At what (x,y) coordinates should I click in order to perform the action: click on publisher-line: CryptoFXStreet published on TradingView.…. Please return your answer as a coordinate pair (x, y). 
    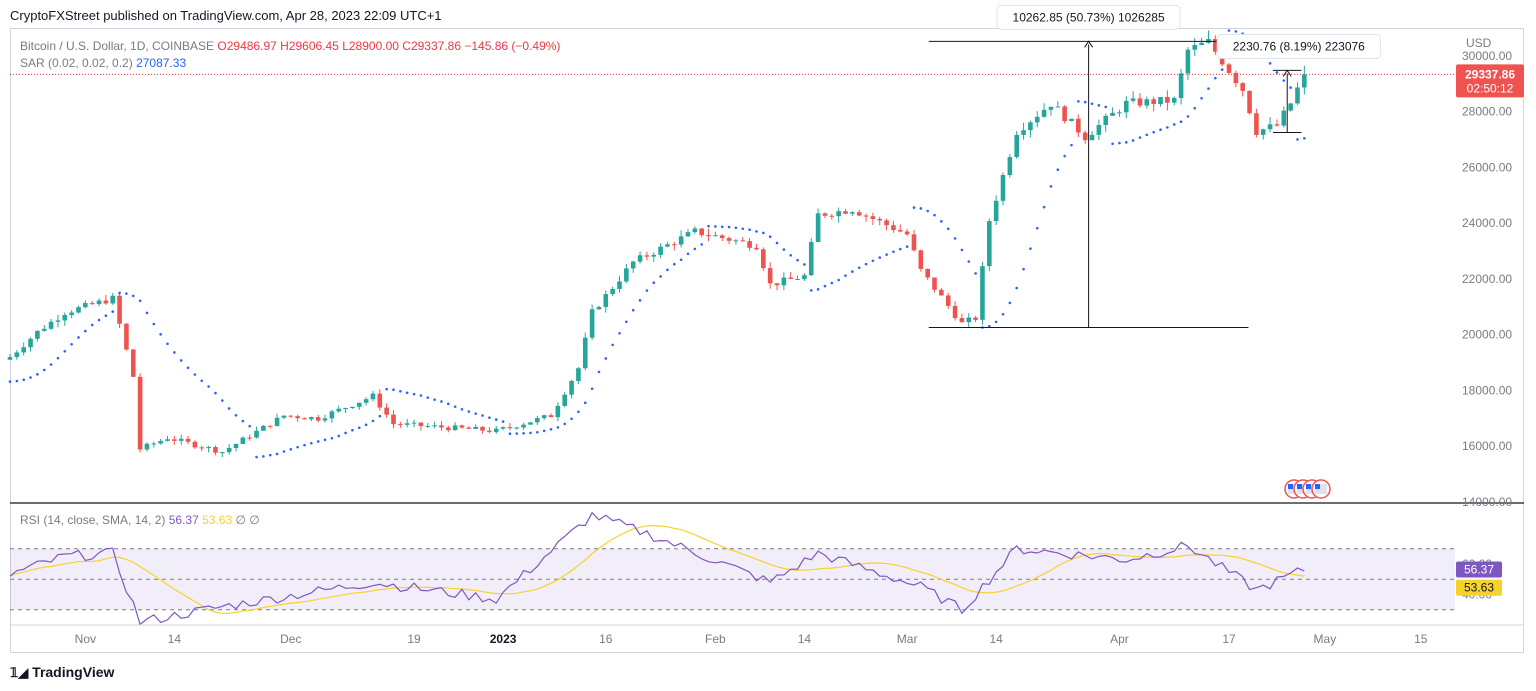
    Looking at the image, I should click on (226, 15).